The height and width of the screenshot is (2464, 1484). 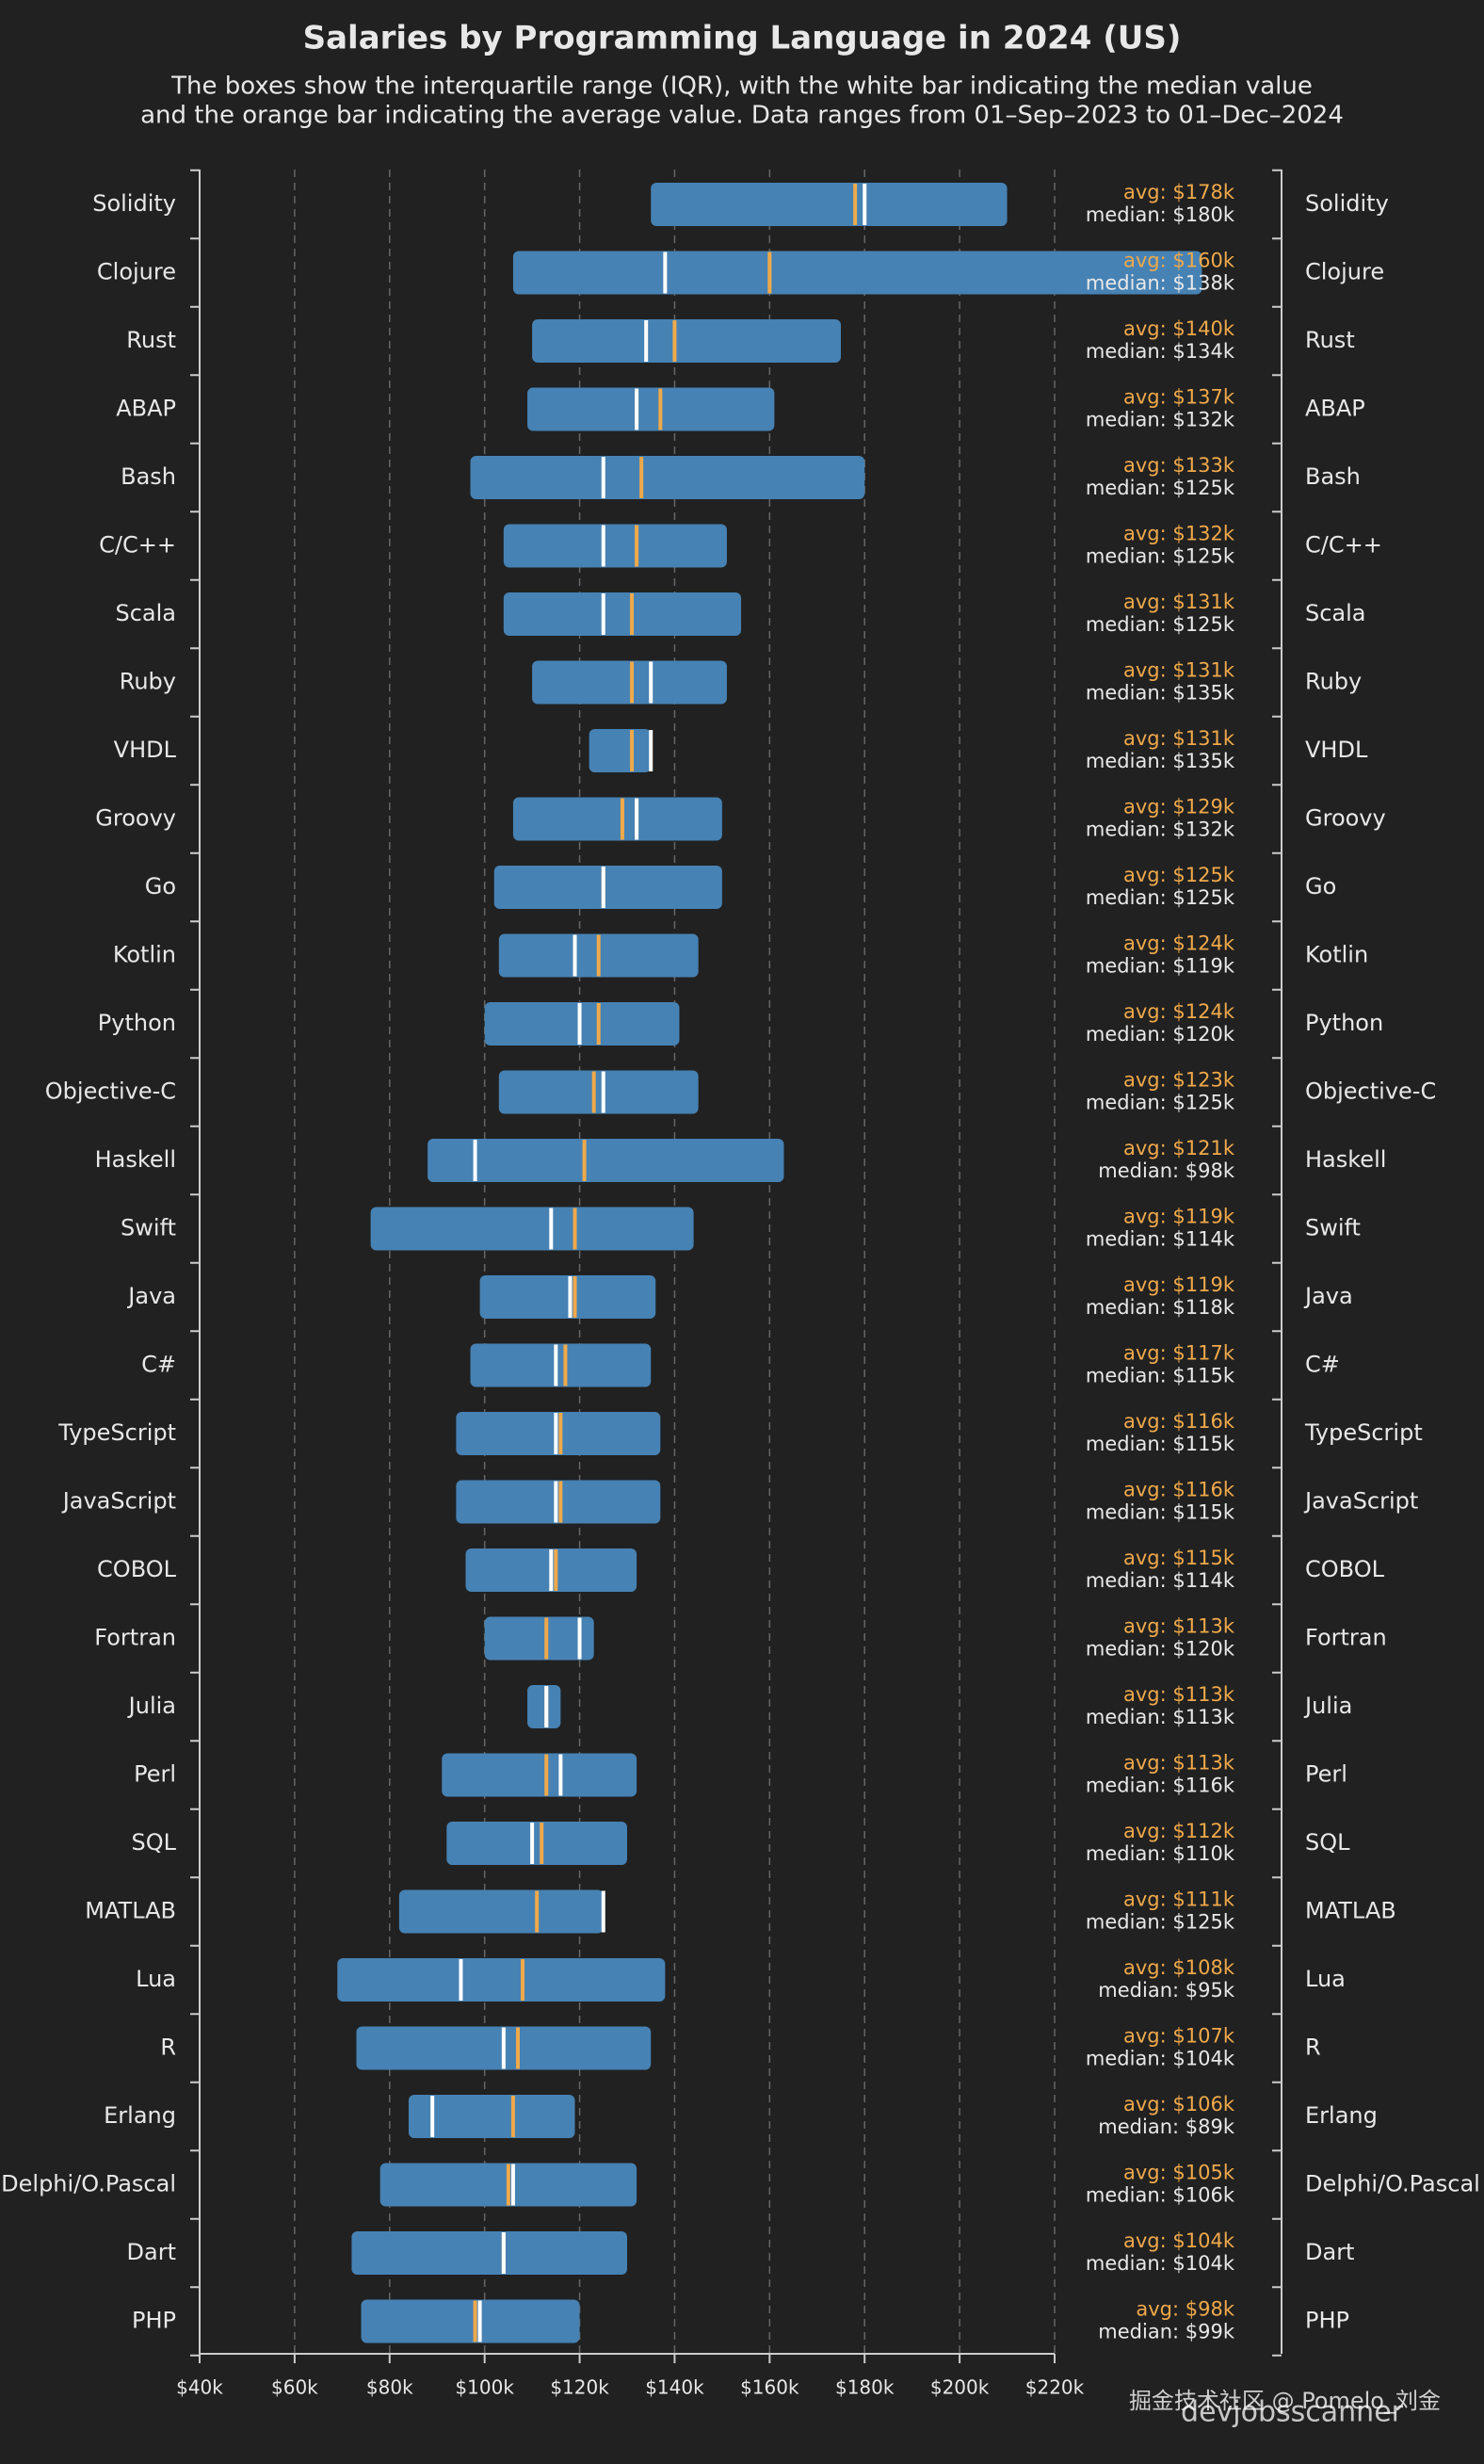 What do you see at coordinates (1346, 818) in the screenshot?
I see `y-tick-label-right: Groovy` at bounding box center [1346, 818].